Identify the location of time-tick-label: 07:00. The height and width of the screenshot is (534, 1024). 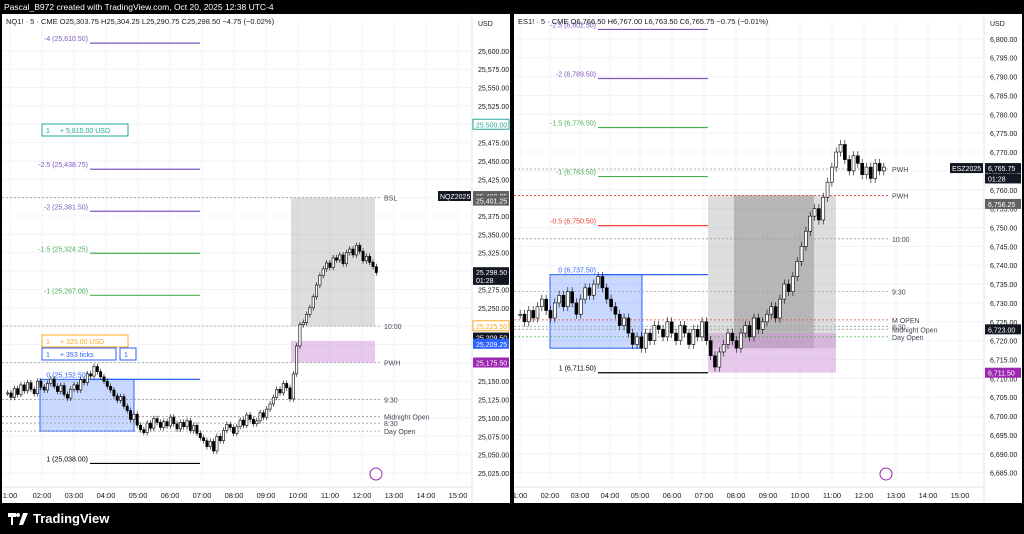
(704, 495).